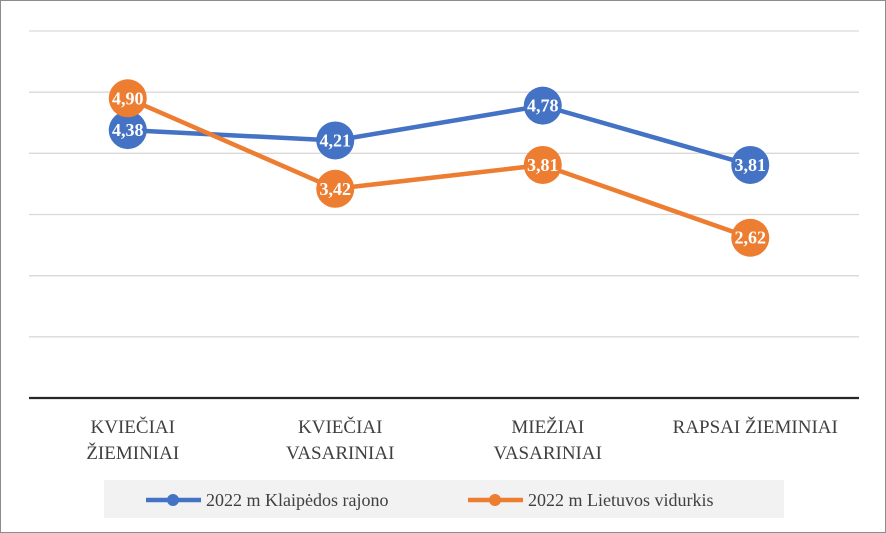 This screenshot has width=886, height=533. I want to click on data-label: 4,21, so click(336, 140).